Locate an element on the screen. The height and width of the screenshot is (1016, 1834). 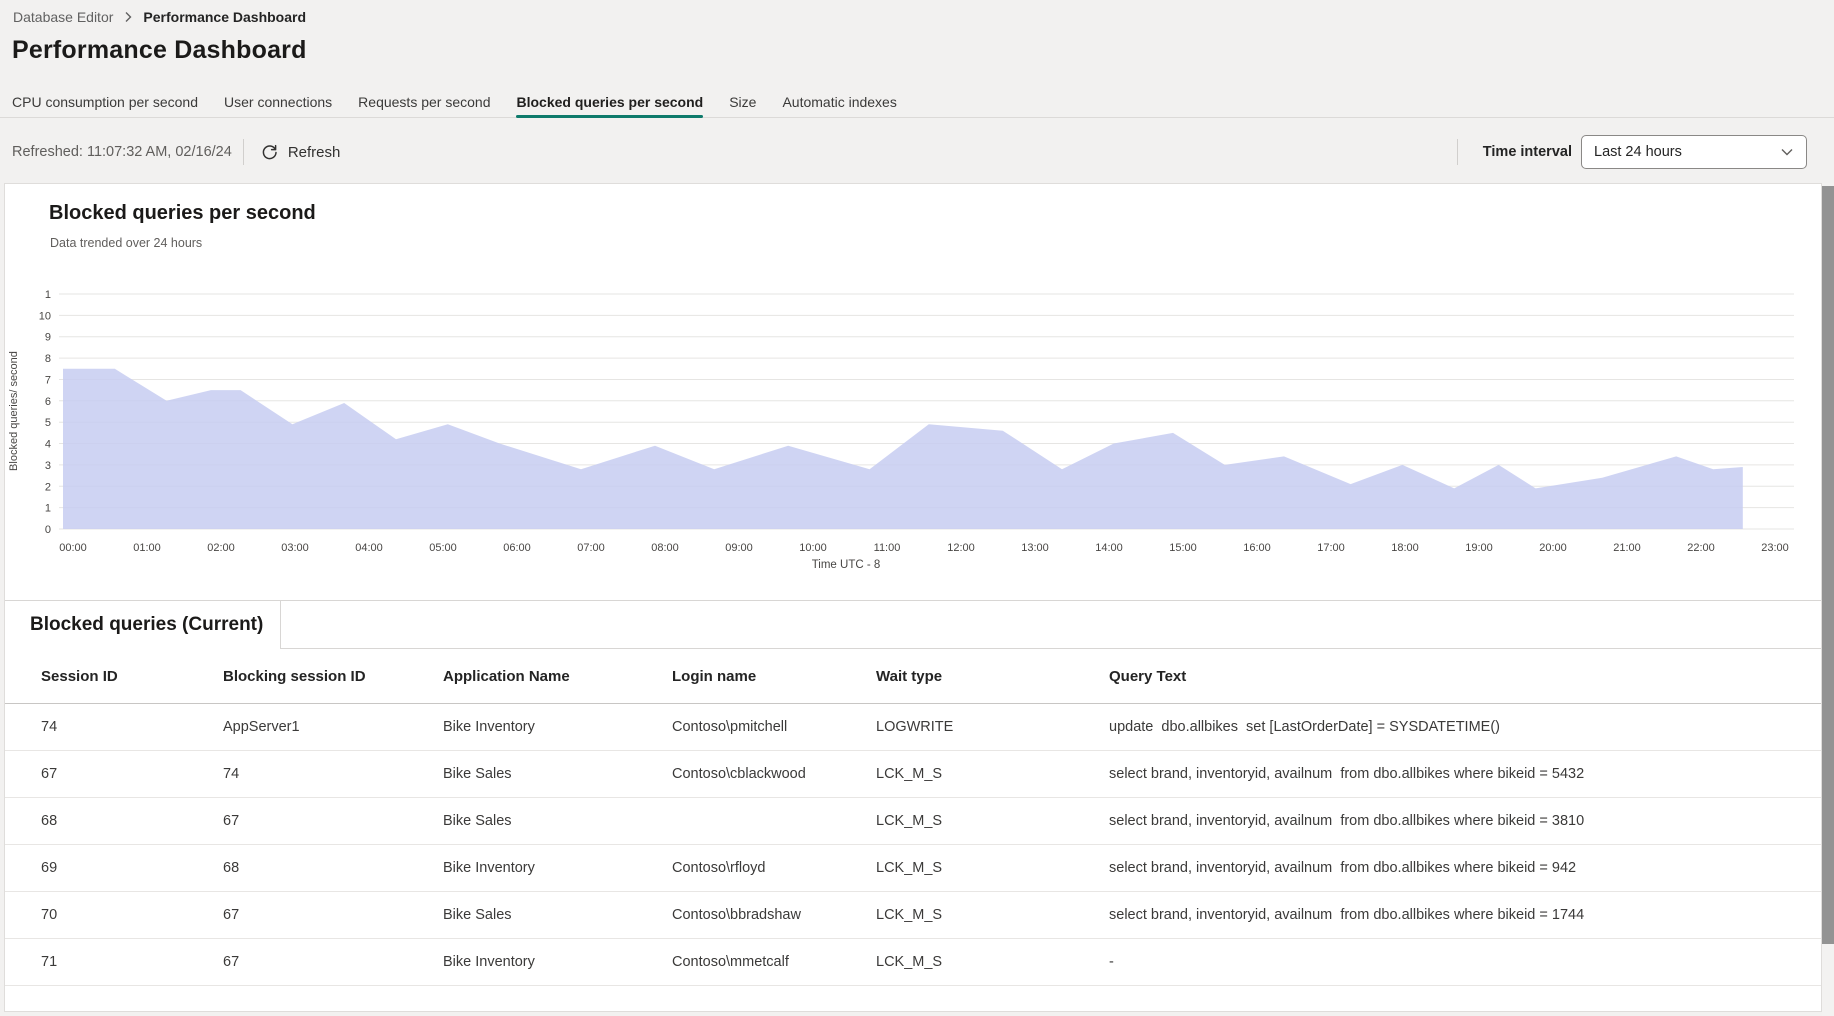
svg-text: 19:00 is located at coordinates (1479, 548).